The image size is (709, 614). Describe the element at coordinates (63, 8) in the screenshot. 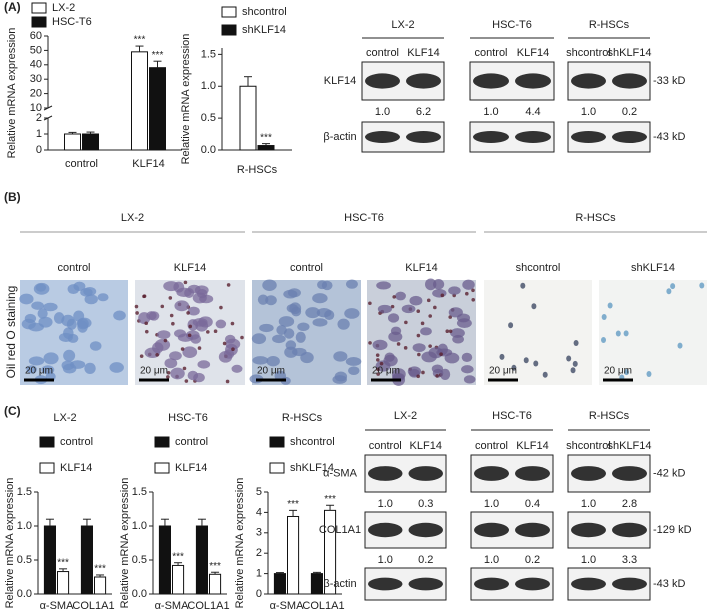

I see `legend-label: LX-2` at that location.